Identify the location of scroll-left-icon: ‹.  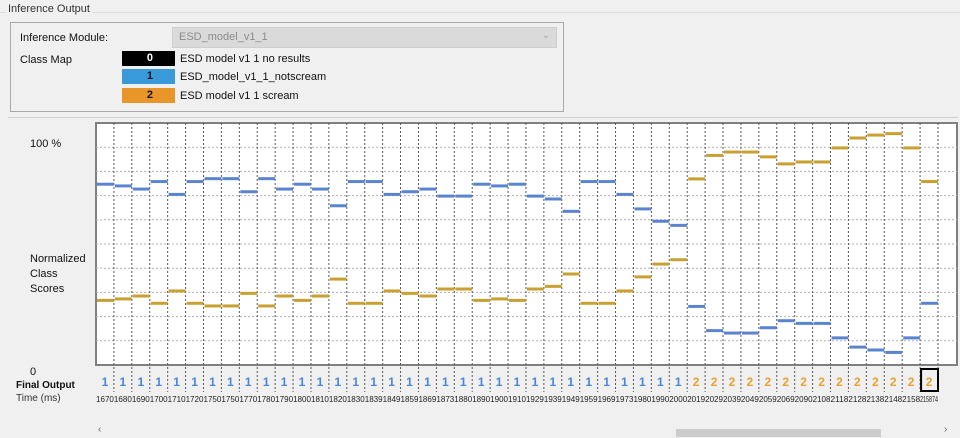
(100, 429).